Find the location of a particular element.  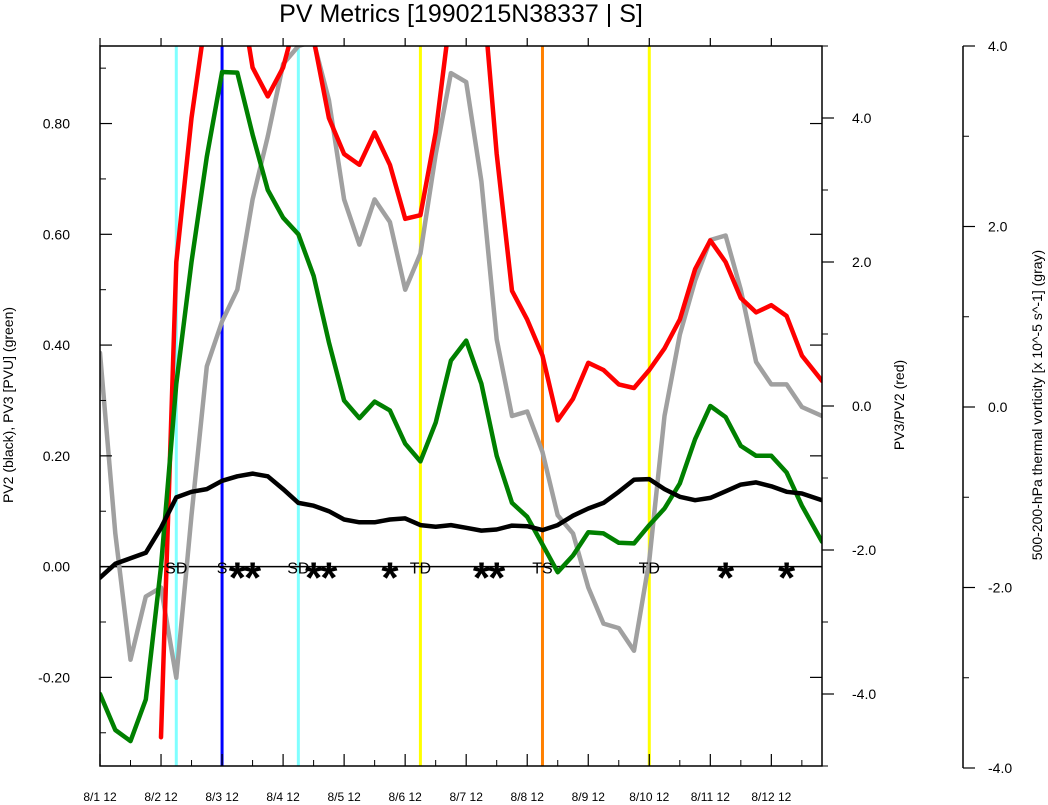

x-tick-label: 8/10 12 is located at coordinates (649, 797).